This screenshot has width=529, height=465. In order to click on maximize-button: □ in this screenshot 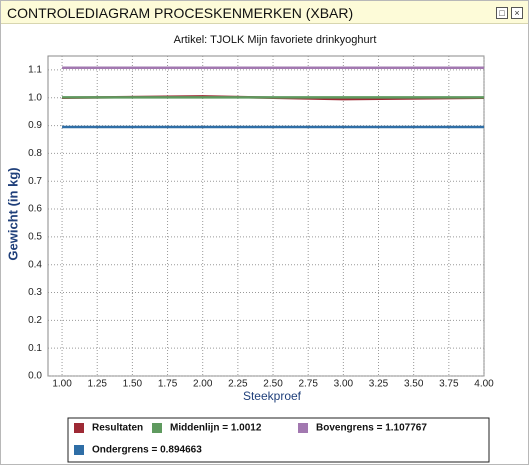, I will do `click(502, 13)`.